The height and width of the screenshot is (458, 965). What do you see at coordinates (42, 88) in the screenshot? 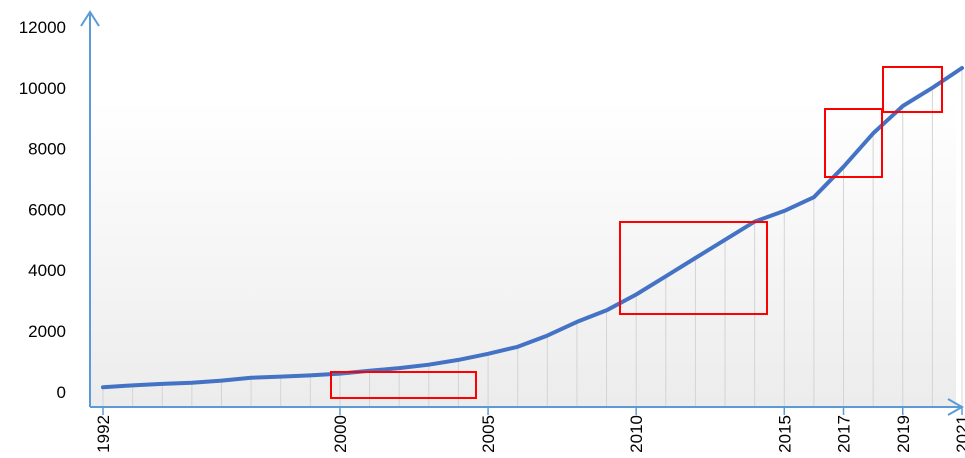
I see `y-tick-label: 10000` at bounding box center [42, 88].